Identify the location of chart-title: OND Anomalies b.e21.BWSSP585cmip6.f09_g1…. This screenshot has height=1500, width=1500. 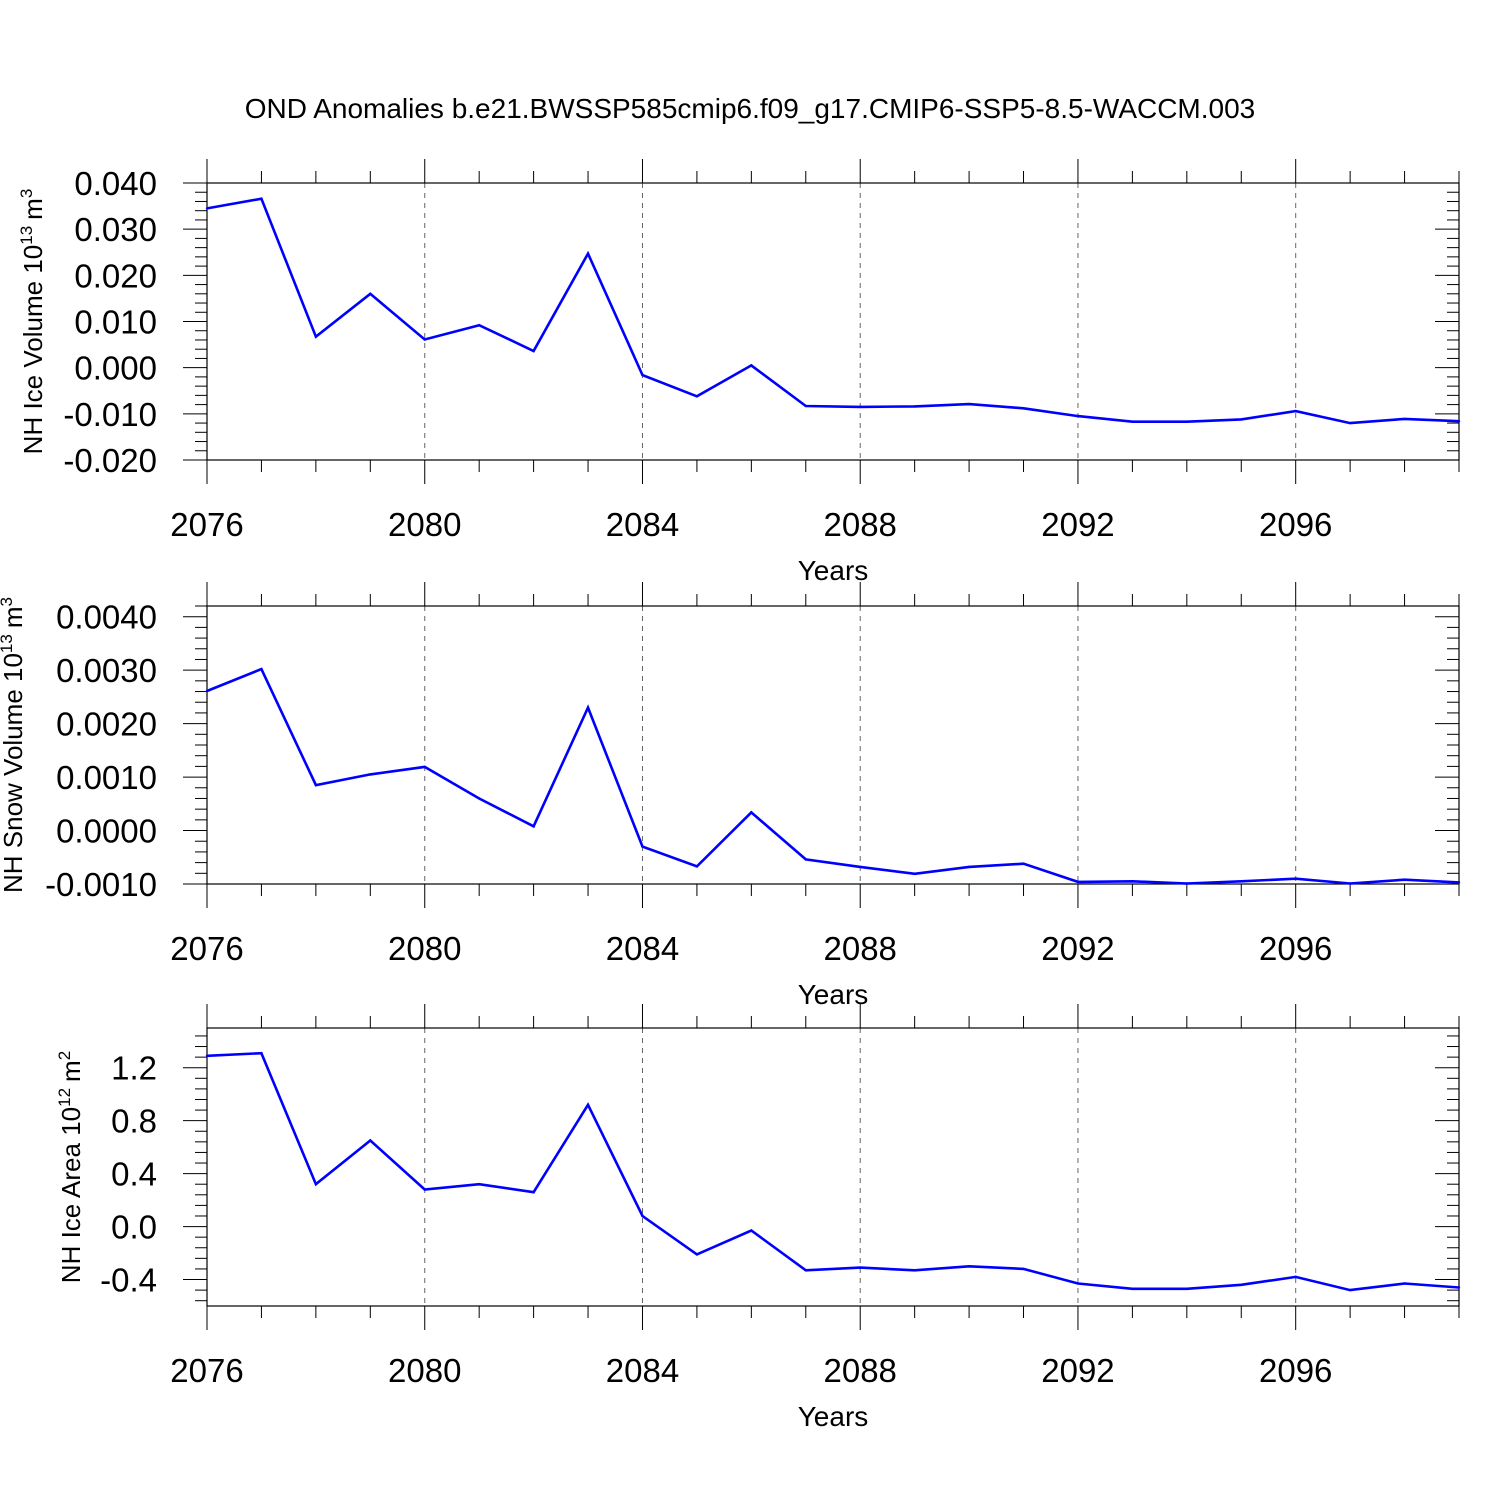
(750, 108).